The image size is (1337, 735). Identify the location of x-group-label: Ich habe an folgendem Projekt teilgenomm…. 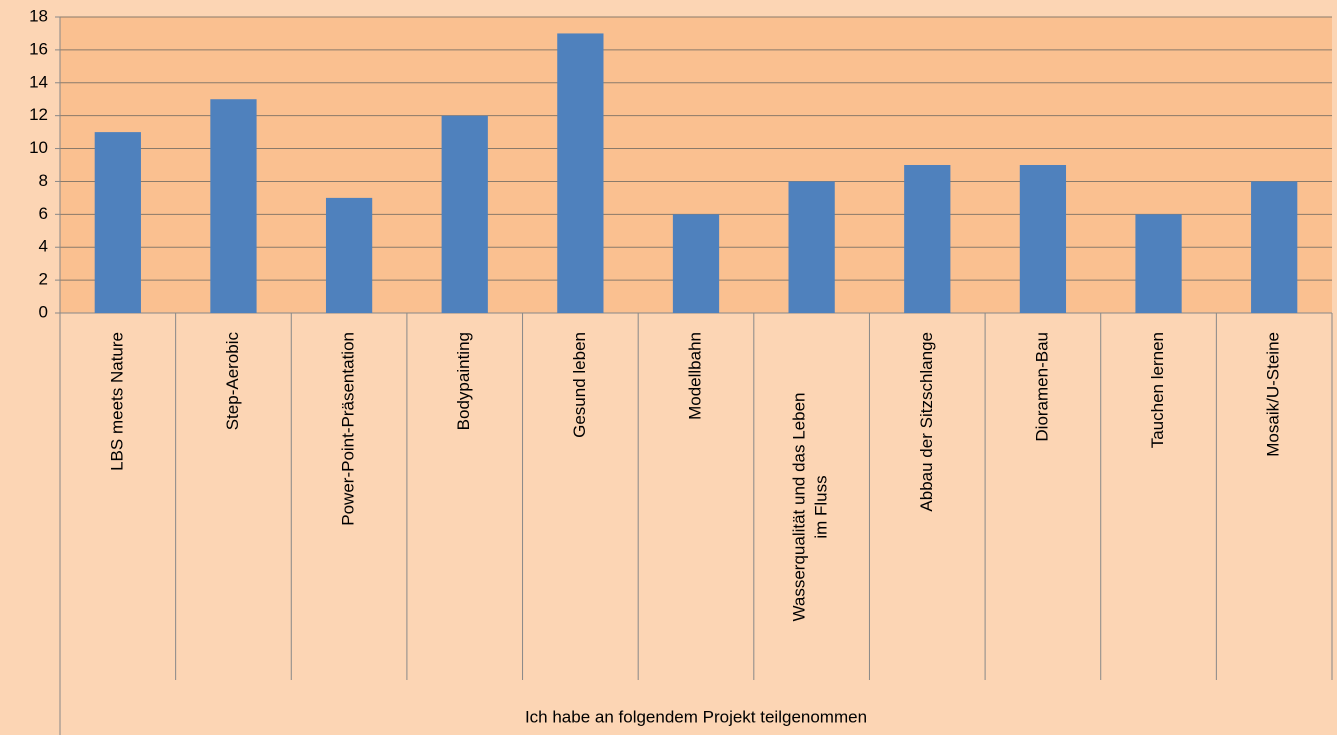
(696, 716).